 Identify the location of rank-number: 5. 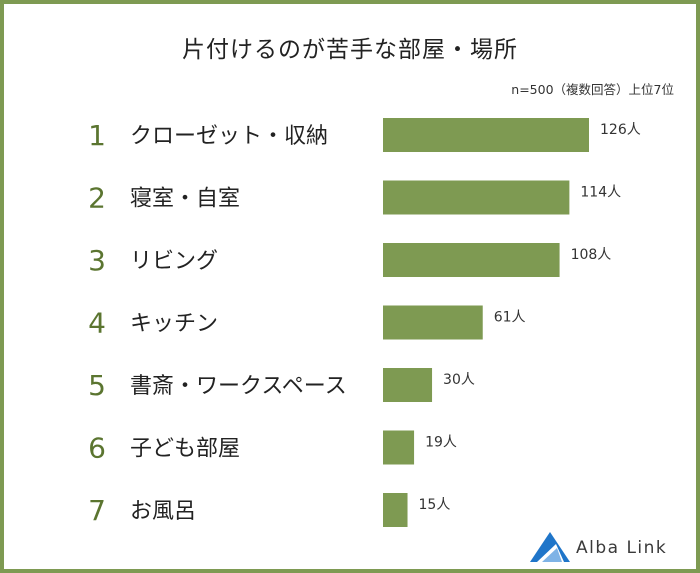
(97, 385).